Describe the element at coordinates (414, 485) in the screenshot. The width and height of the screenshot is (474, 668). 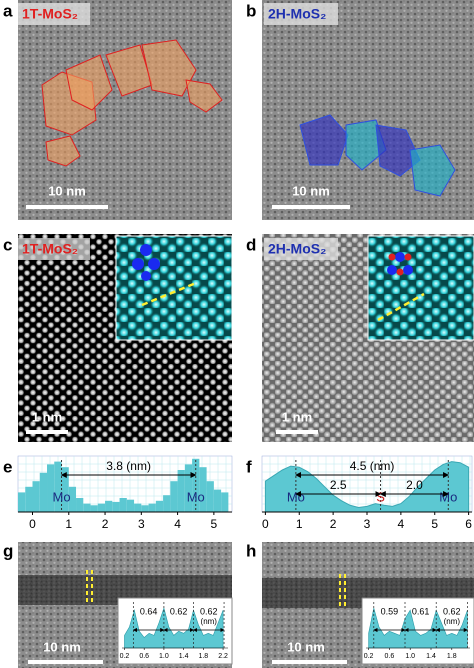
I see `distance-label: 2.0` at that location.